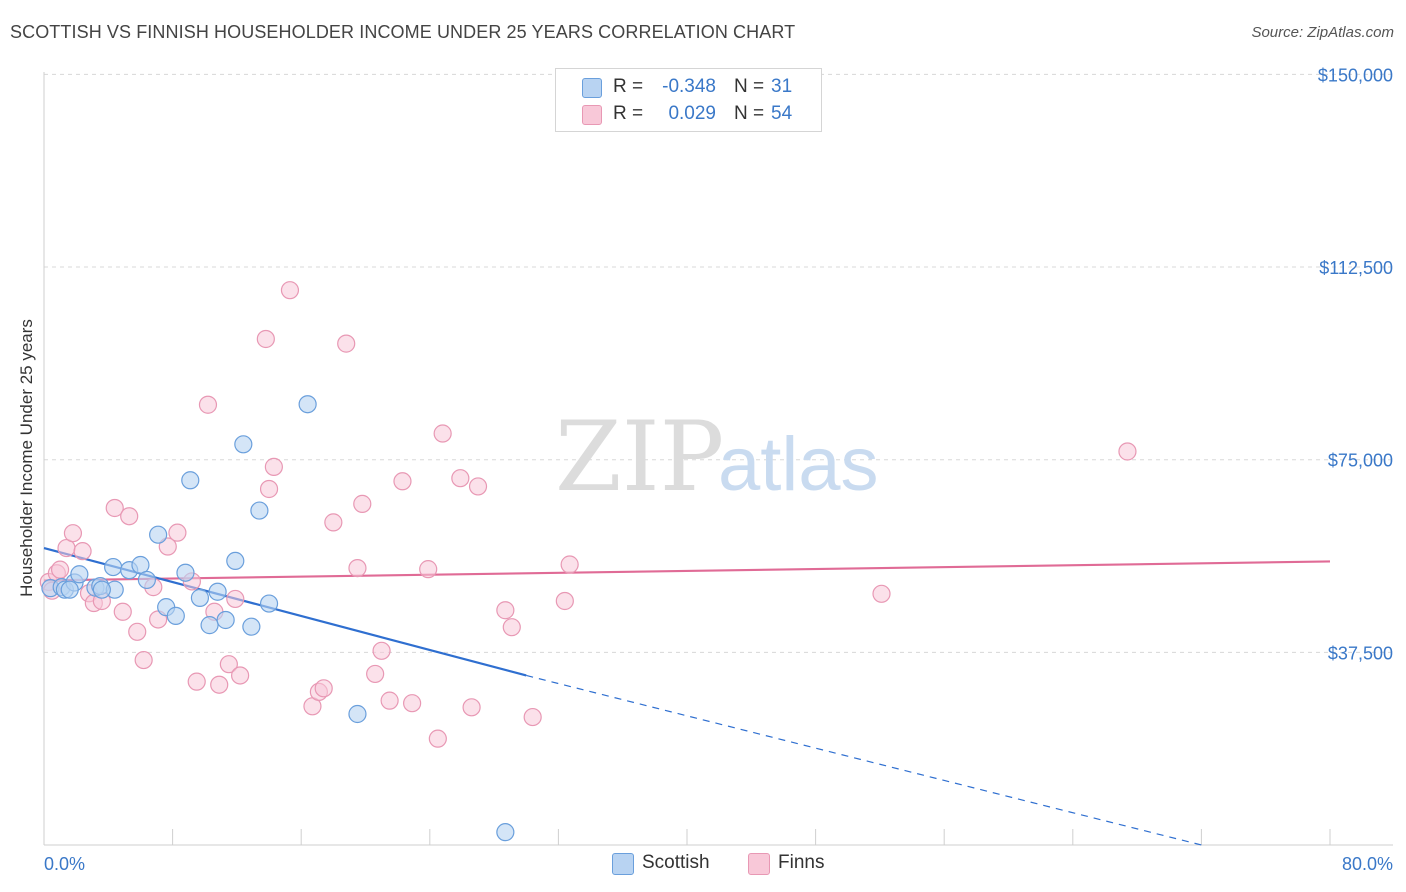 The height and width of the screenshot is (892, 1406). I want to click on watermark: ZIP atlas, so click(717, 457).